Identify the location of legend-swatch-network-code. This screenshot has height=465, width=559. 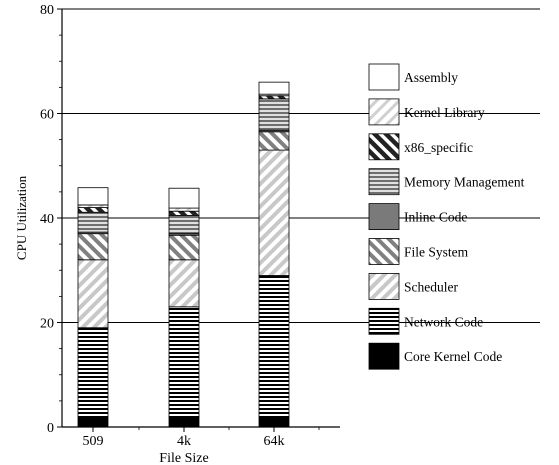
(384, 321).